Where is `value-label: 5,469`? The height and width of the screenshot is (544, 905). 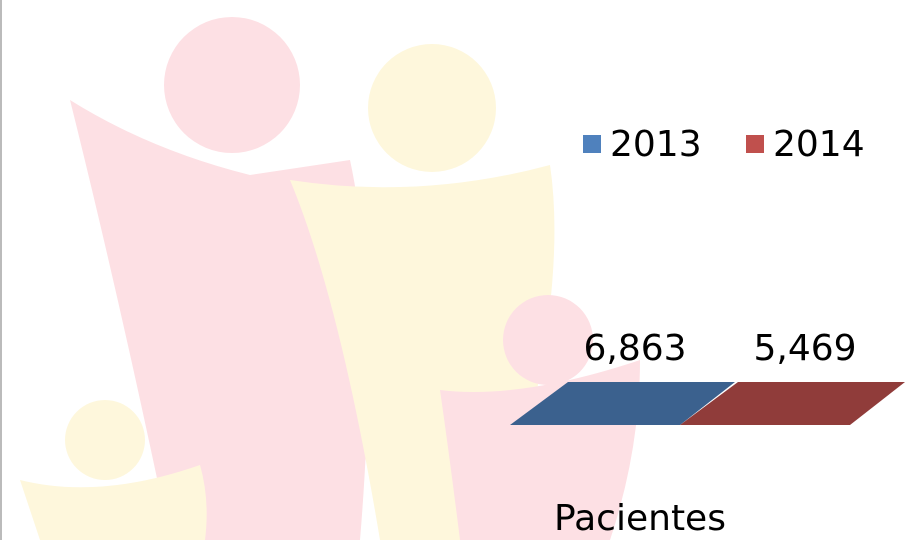 value-label: 5,469 is located at coordinates (804, 348).